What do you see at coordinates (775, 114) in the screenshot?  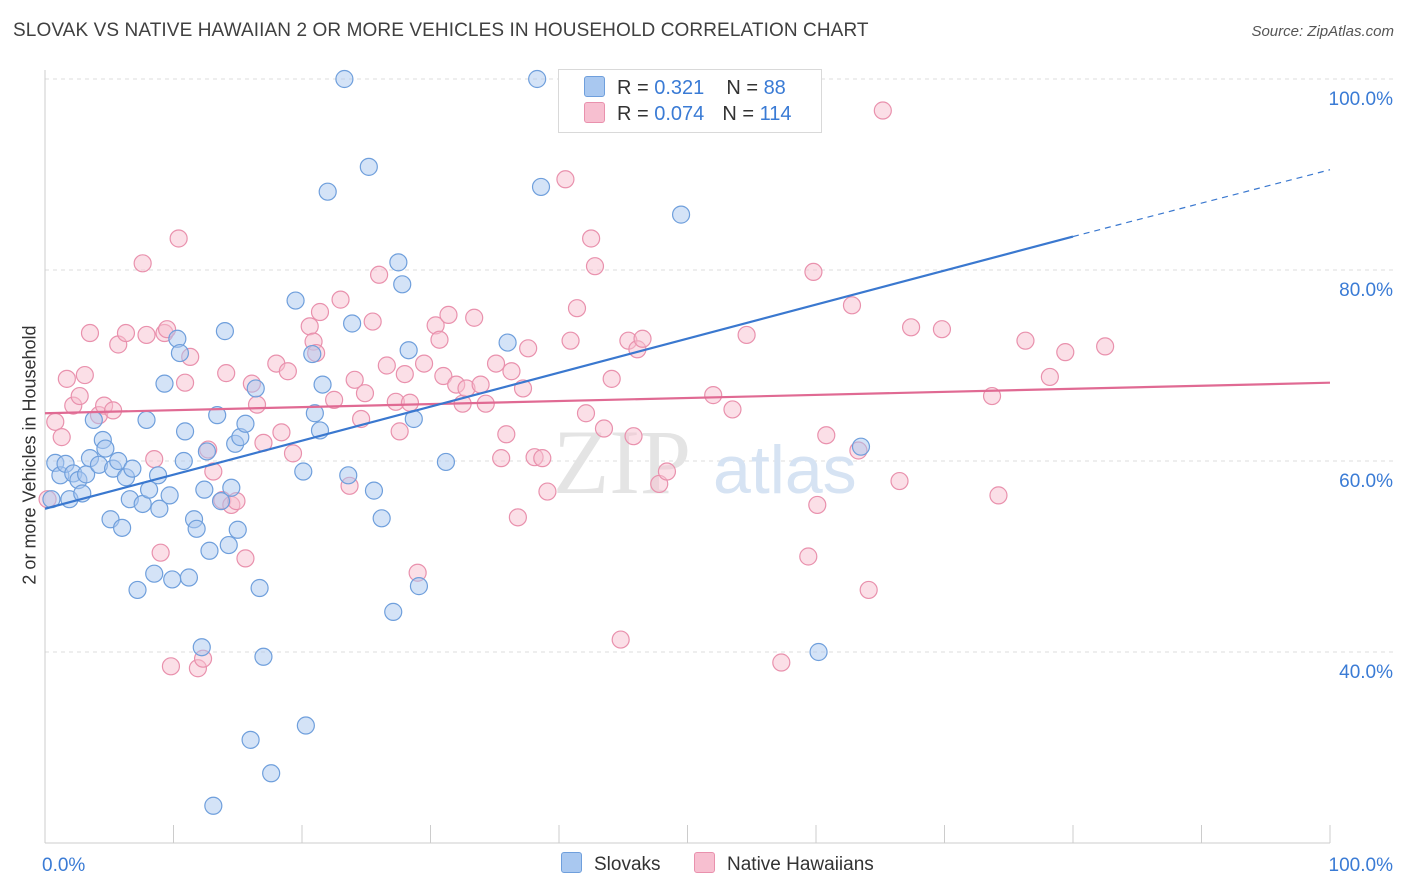 I see `legend-n-hawaiians: 114` at bounding box center [775, 114].